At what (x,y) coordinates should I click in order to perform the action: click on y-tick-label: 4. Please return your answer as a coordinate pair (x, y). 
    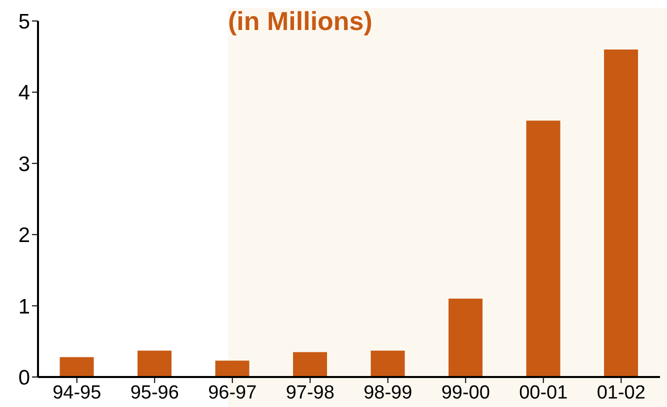
    Looking at the image, I should click on (24, 93).